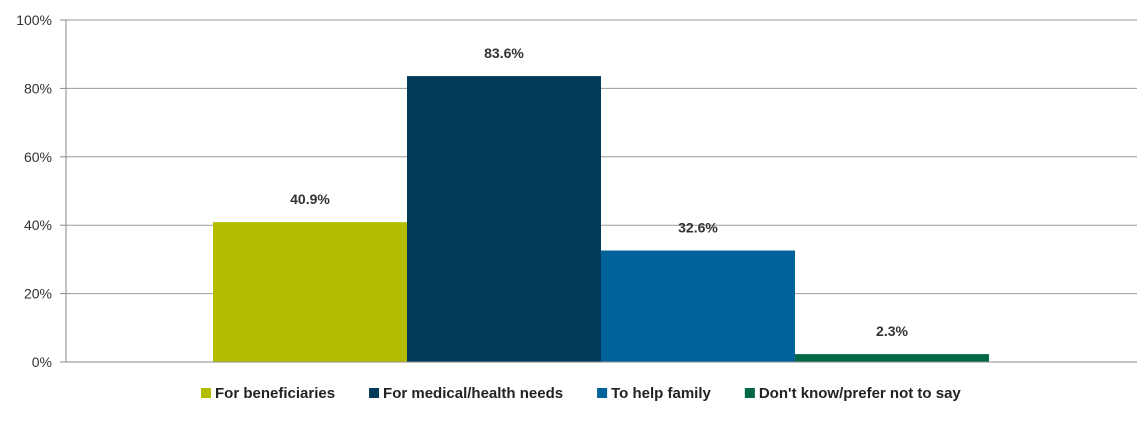 This screenshot has height=422, width=1145. I want to click on y-tick-label: 0%, so click(42, 362).